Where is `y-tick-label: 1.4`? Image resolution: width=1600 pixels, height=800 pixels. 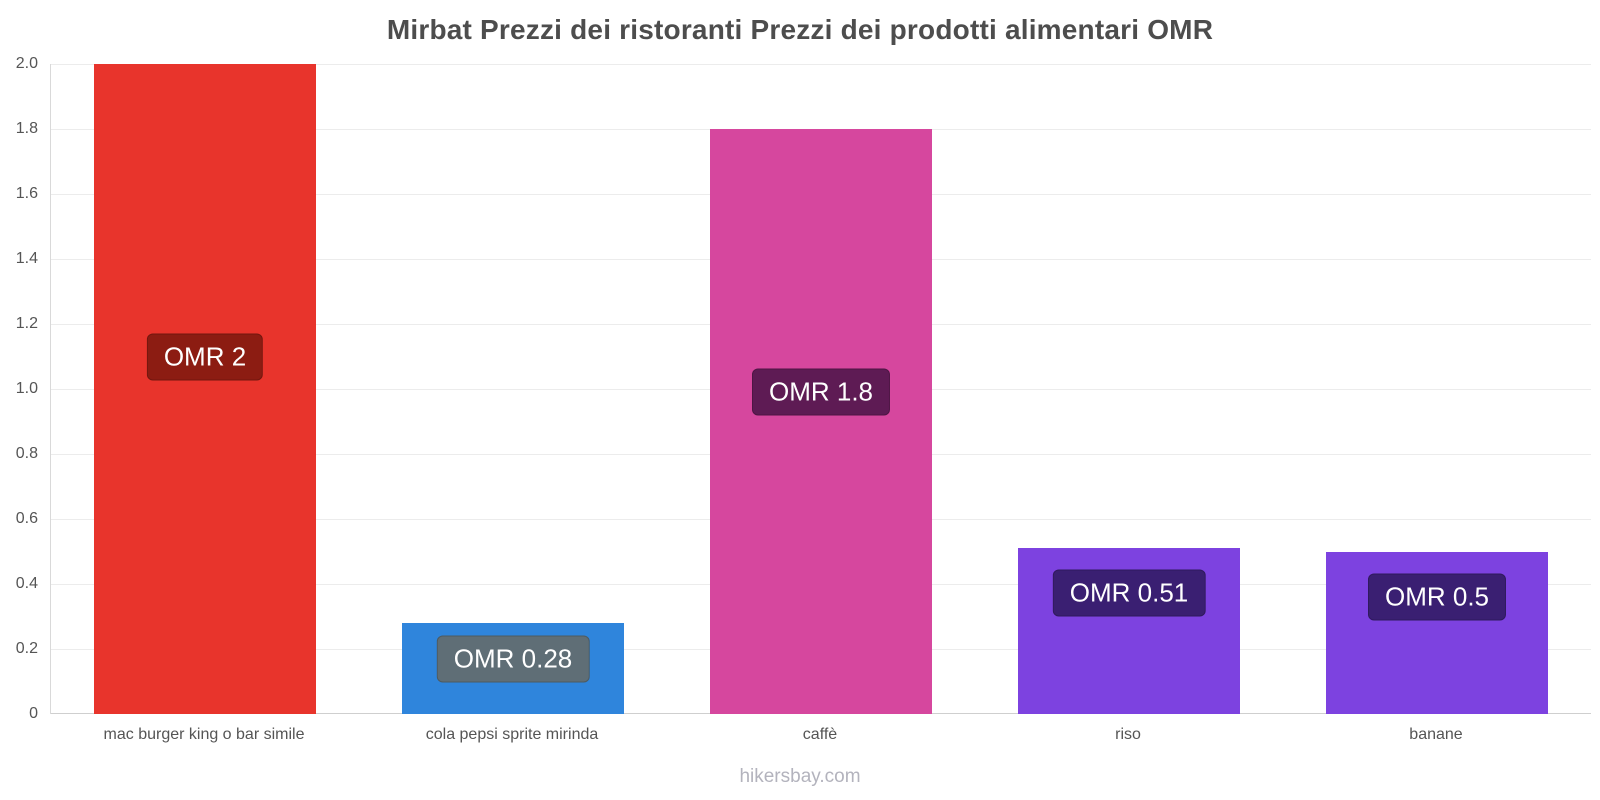 y-tick-label: 1.4 is located at coordinates (26, 258).